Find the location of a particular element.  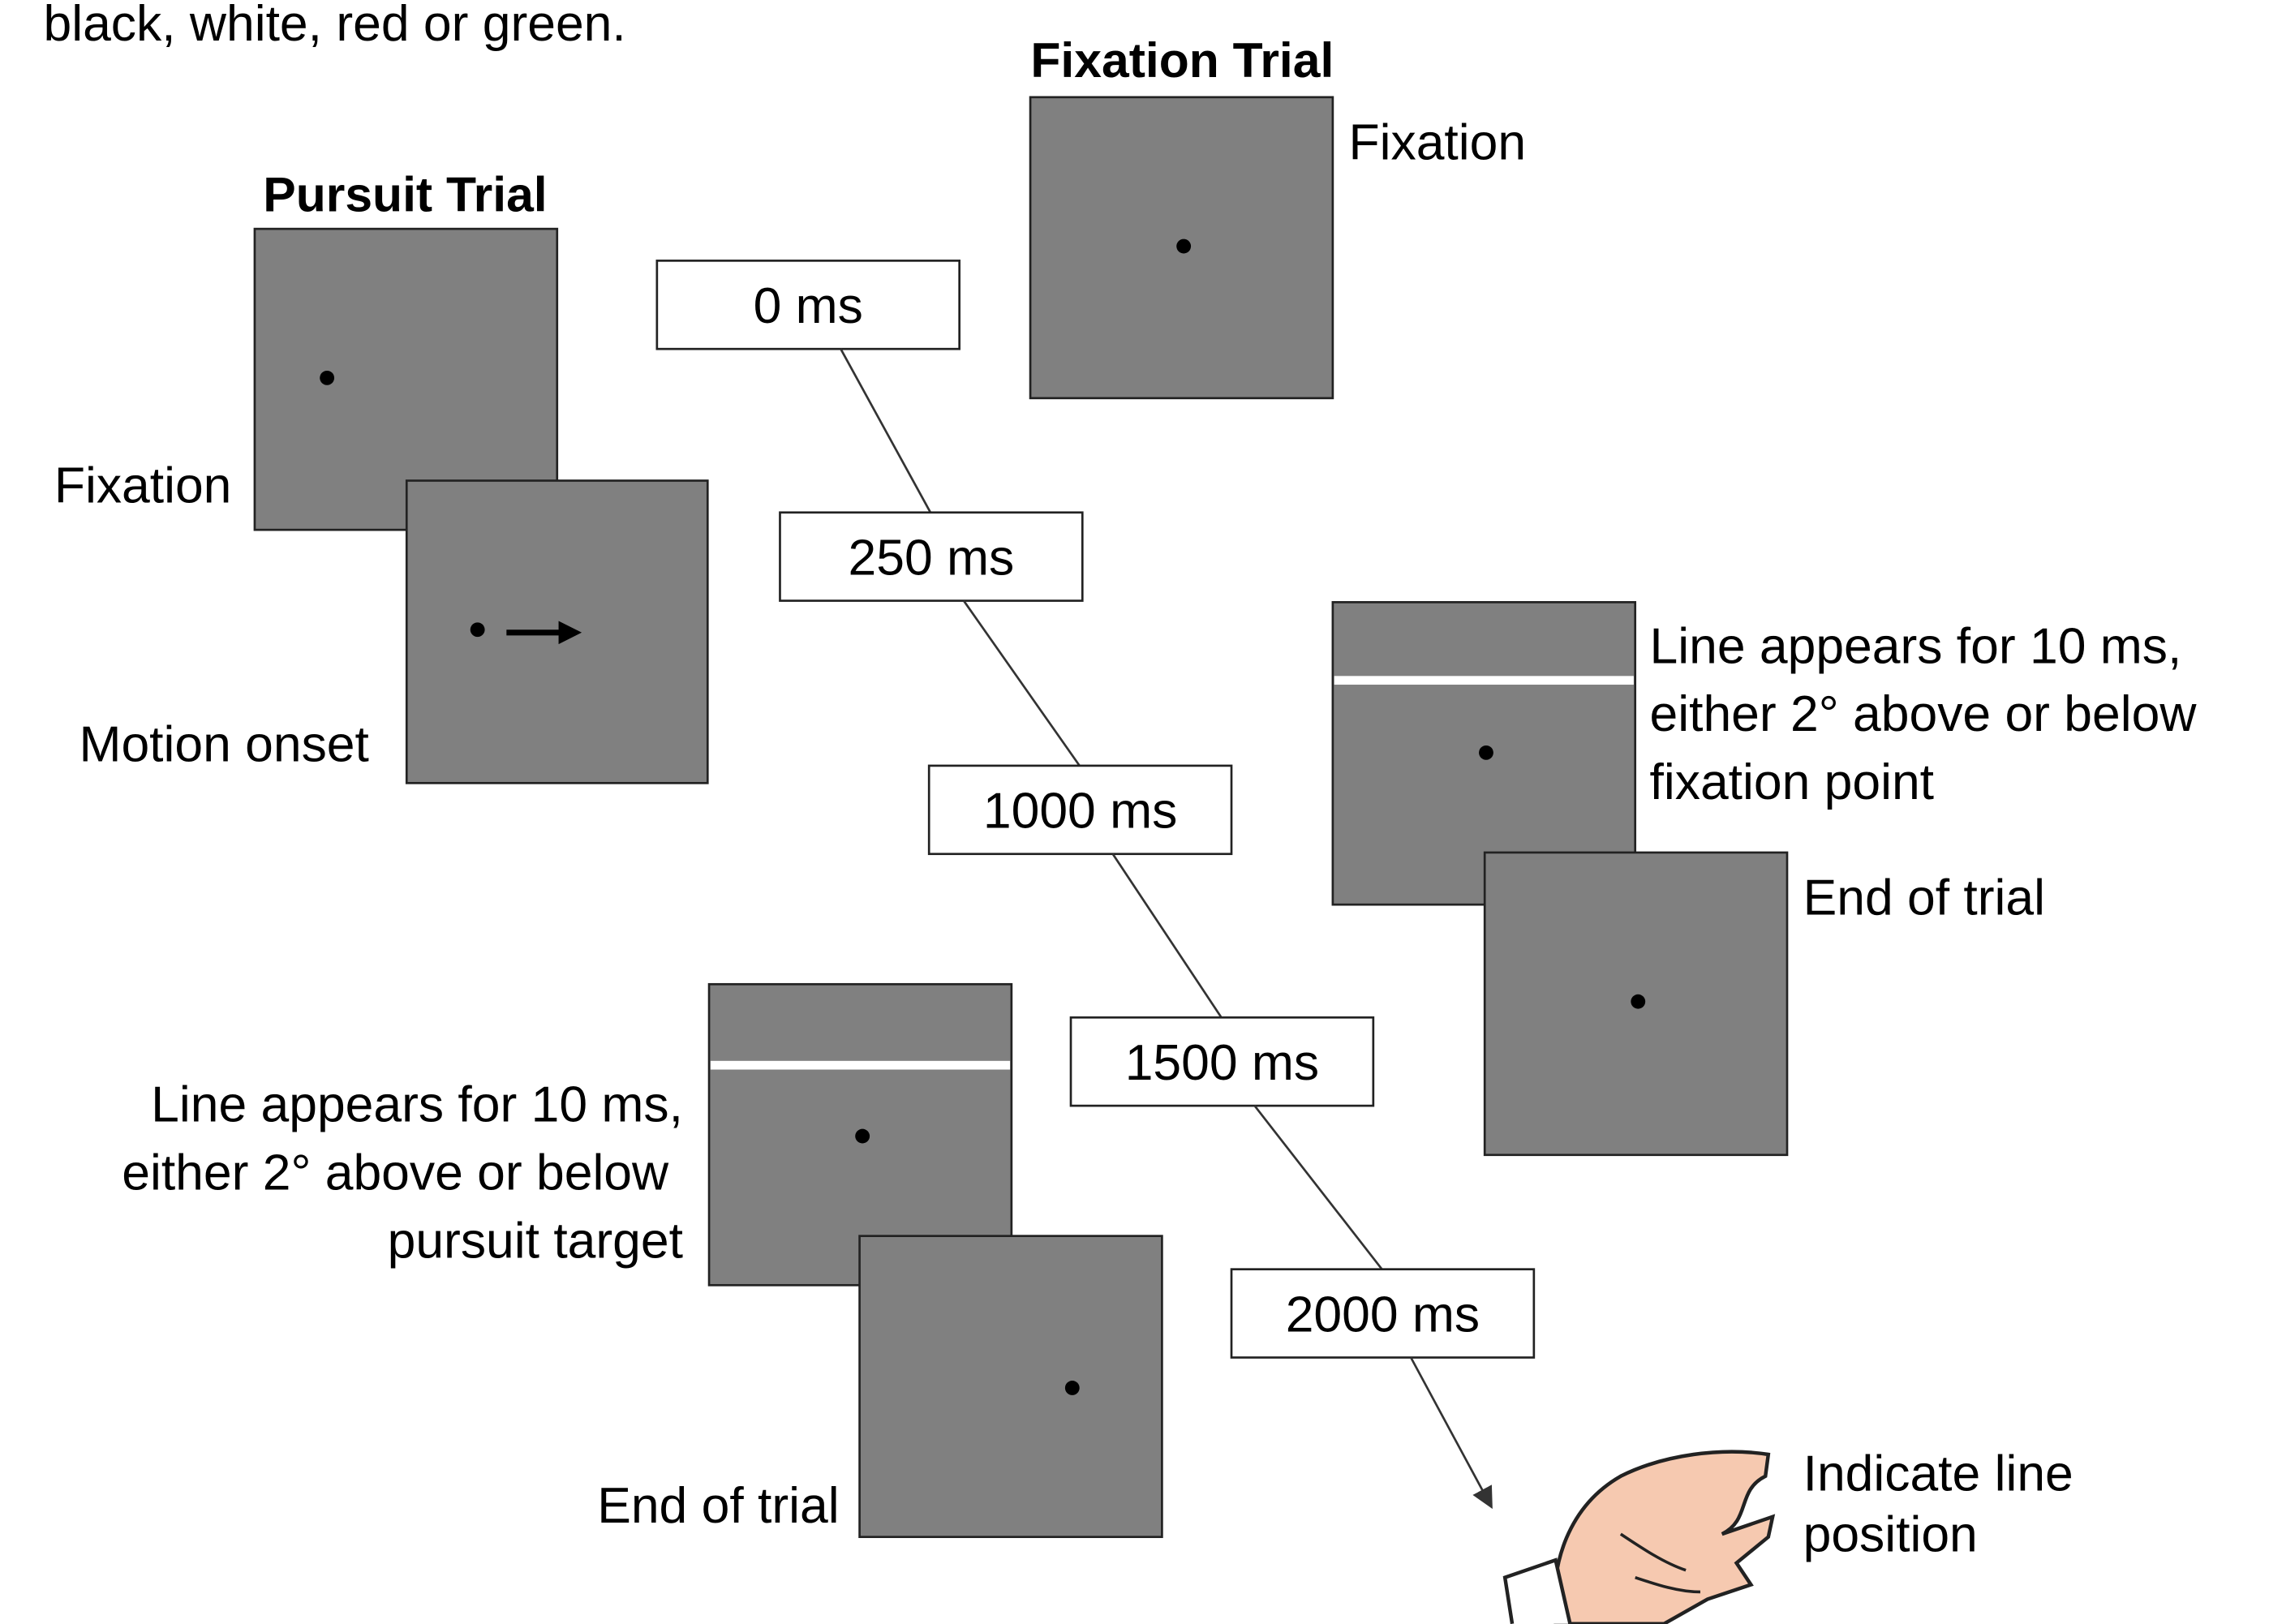

fixation-trial-title: Fixation Trial is located at coordinates (1182, 60).